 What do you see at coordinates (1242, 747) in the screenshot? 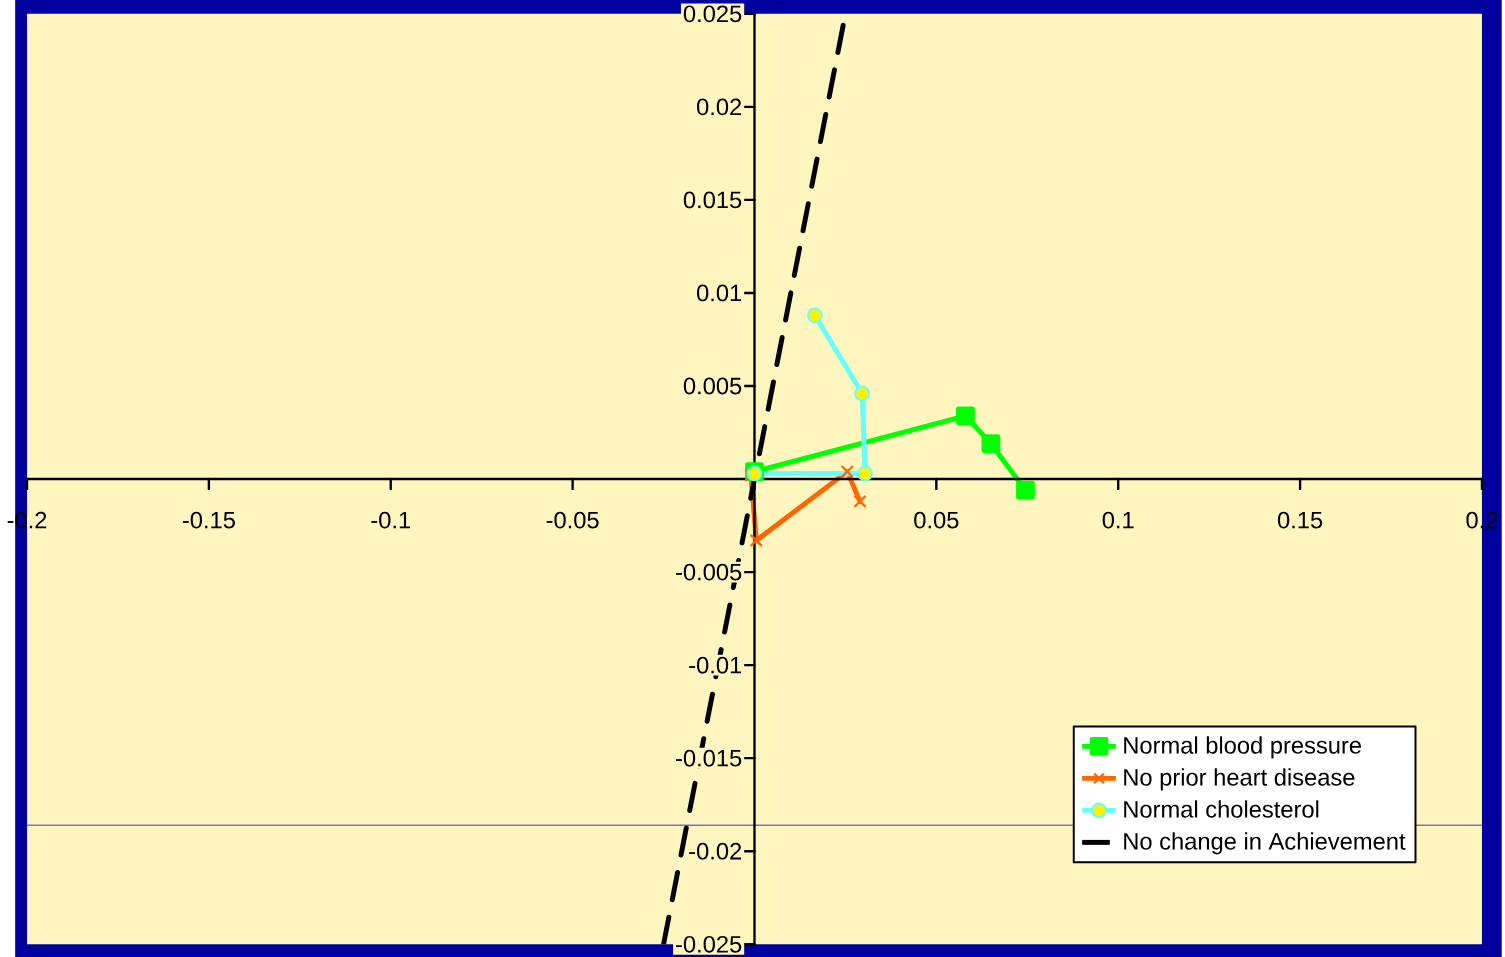
I see `legend-label: Normal blood pressure` at bounding box center [1242, 747].